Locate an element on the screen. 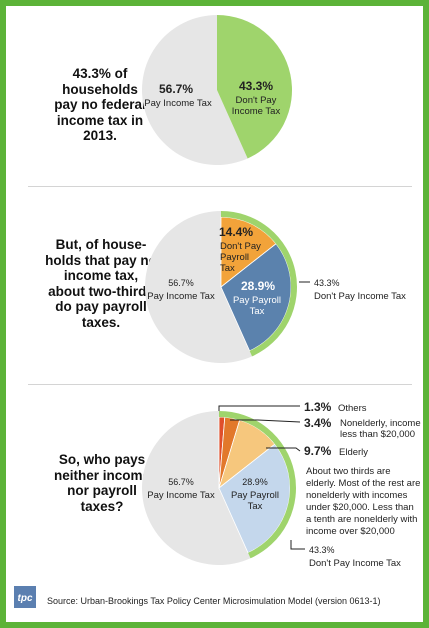 The height and width of the screenshot is (628, 429). pie3-annotation-line: income over $20,000 is located at coordinates (350, 531).